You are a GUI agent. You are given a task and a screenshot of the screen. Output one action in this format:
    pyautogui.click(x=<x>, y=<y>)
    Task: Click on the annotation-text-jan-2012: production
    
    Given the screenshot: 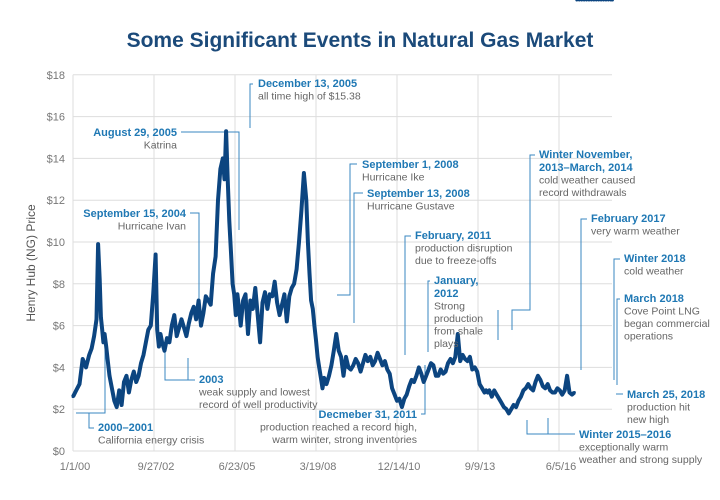 What is the action you would take?
    pyautogui.click(x=458, y=319)
    